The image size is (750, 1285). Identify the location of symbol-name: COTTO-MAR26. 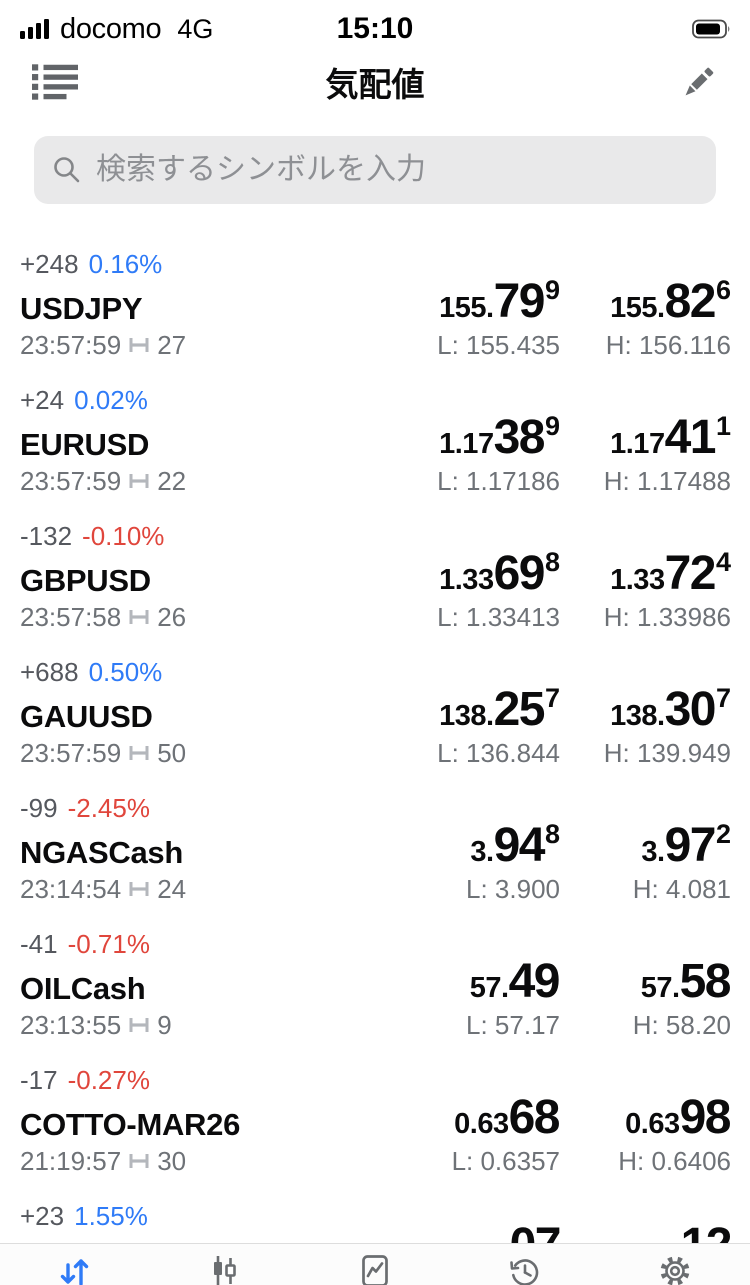
(130, 1124).